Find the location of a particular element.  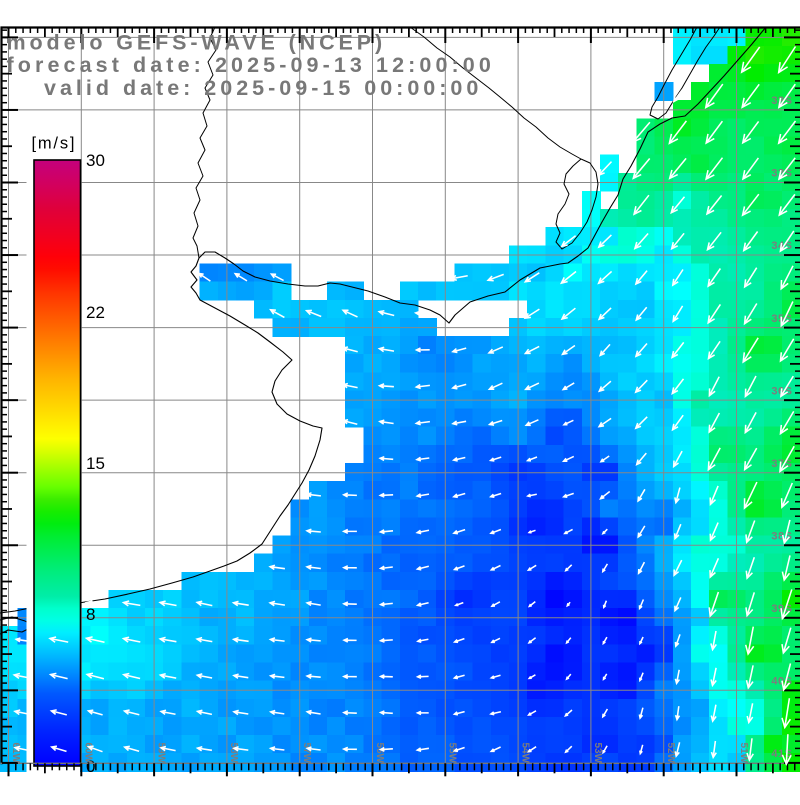

svg-text: 55W is located at coordinates (452, 752).